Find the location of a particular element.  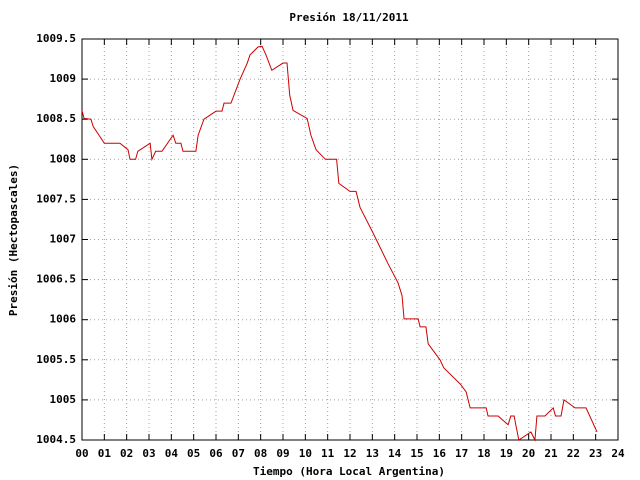

x-tick-label: 09 is located at coordinates (282, 453).